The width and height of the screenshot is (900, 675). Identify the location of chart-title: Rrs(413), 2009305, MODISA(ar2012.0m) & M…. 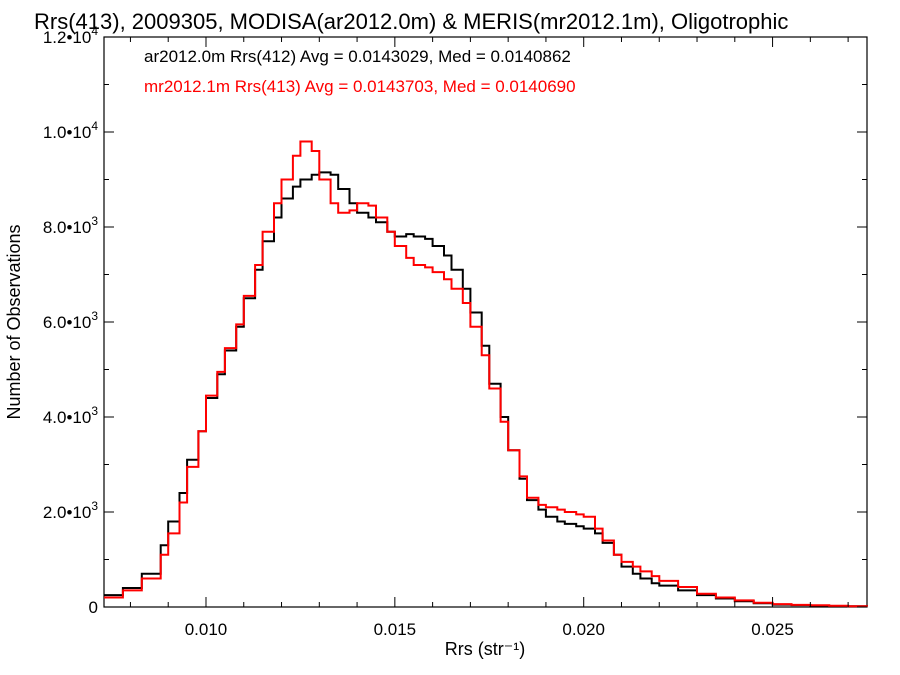
(411, 21).